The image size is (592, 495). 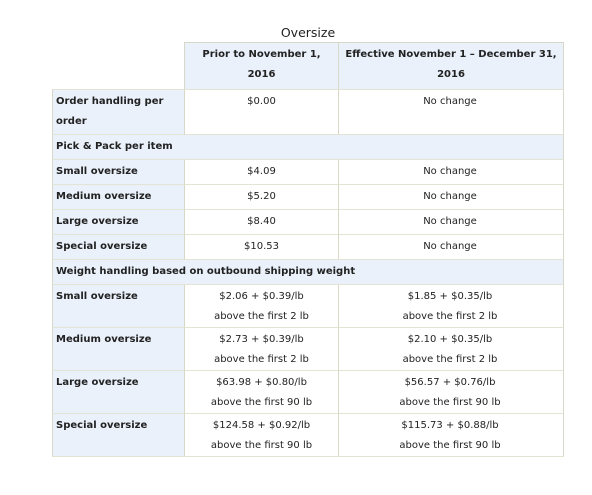 I want to click on table-row: Small oversize $4.09 No change, so click(x=308, y=172).